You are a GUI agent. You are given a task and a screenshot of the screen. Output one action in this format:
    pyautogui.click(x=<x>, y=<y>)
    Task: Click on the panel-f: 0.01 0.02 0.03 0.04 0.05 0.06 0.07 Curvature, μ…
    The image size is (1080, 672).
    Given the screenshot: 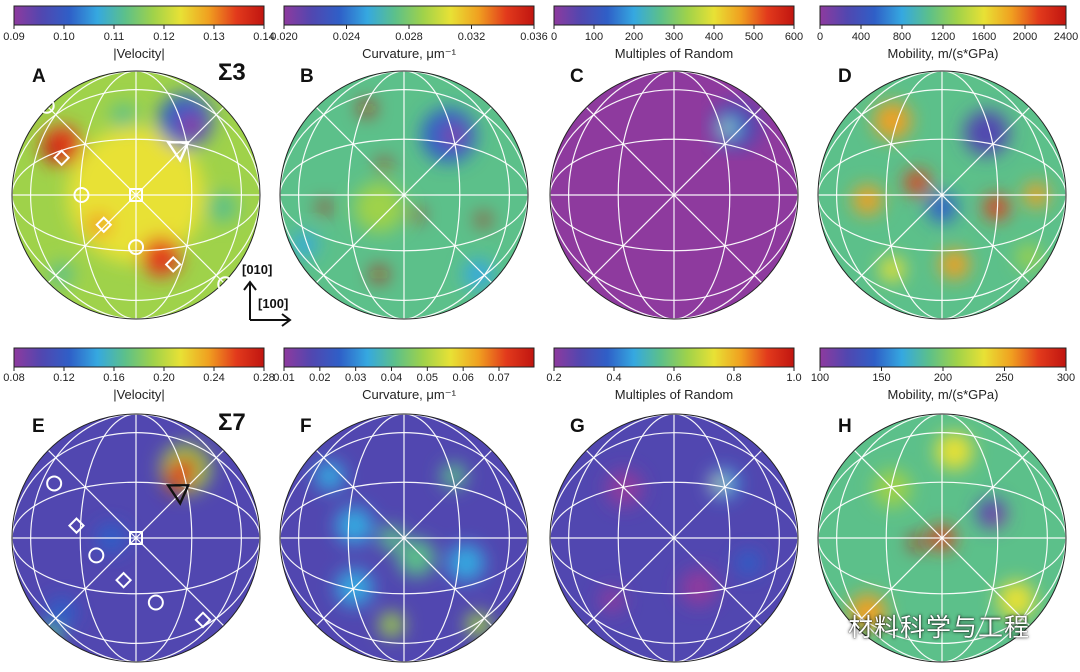 What is the action you would take?
    pyautogui.click(x=404, y=505)
    